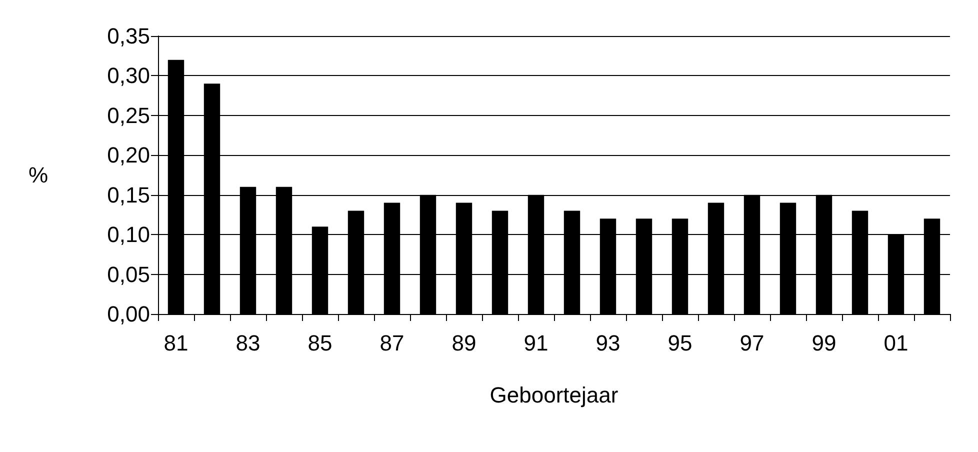 This screenshot has width=978, height=452. Describe the element at coordinates (128, 314) in the screenshot. I see `y-tick-label: 0,00` at that location.